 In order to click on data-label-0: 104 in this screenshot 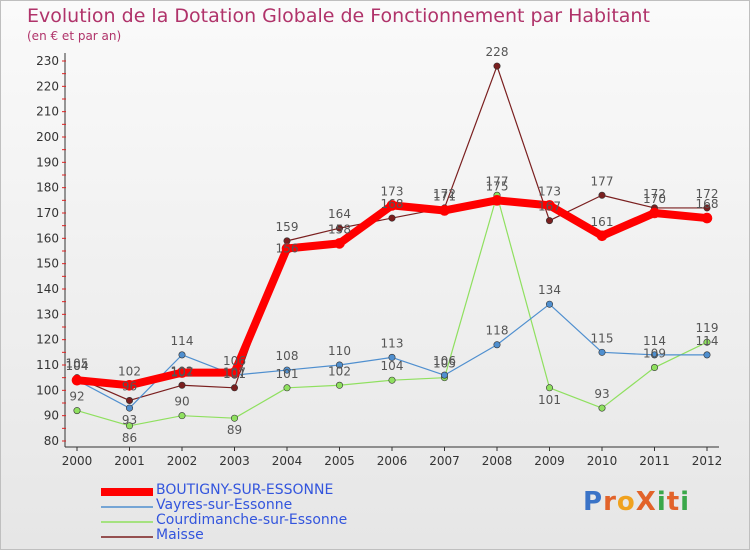, I will do `click(77, 366)`.